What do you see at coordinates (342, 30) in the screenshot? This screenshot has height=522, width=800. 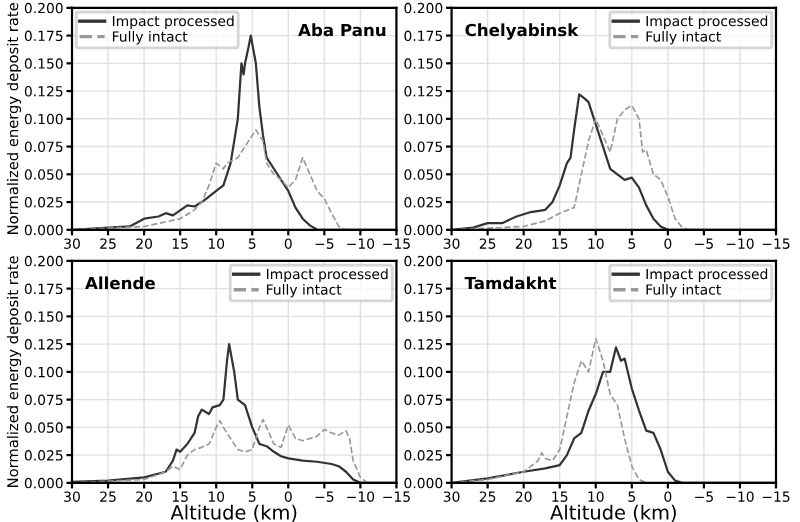 I see `annotation: Aba Panu` at bounding box center [342, 30].